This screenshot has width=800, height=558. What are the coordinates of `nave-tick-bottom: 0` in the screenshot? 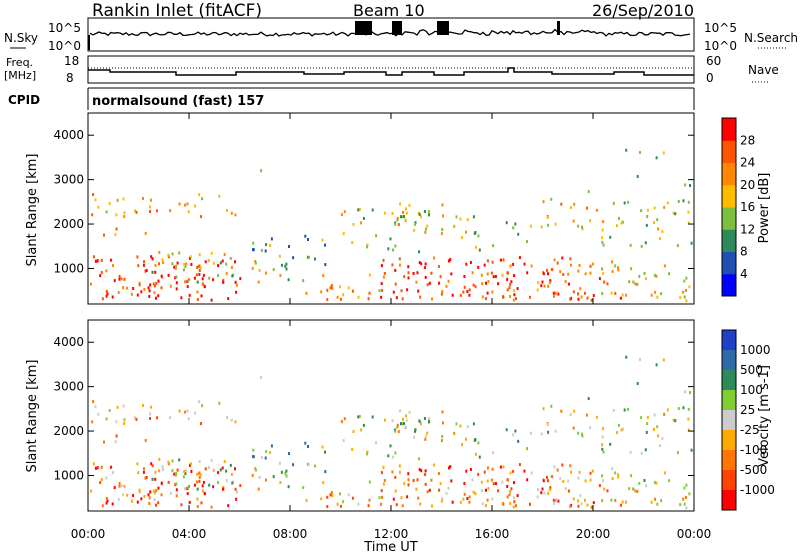 It's located at (710, 78).